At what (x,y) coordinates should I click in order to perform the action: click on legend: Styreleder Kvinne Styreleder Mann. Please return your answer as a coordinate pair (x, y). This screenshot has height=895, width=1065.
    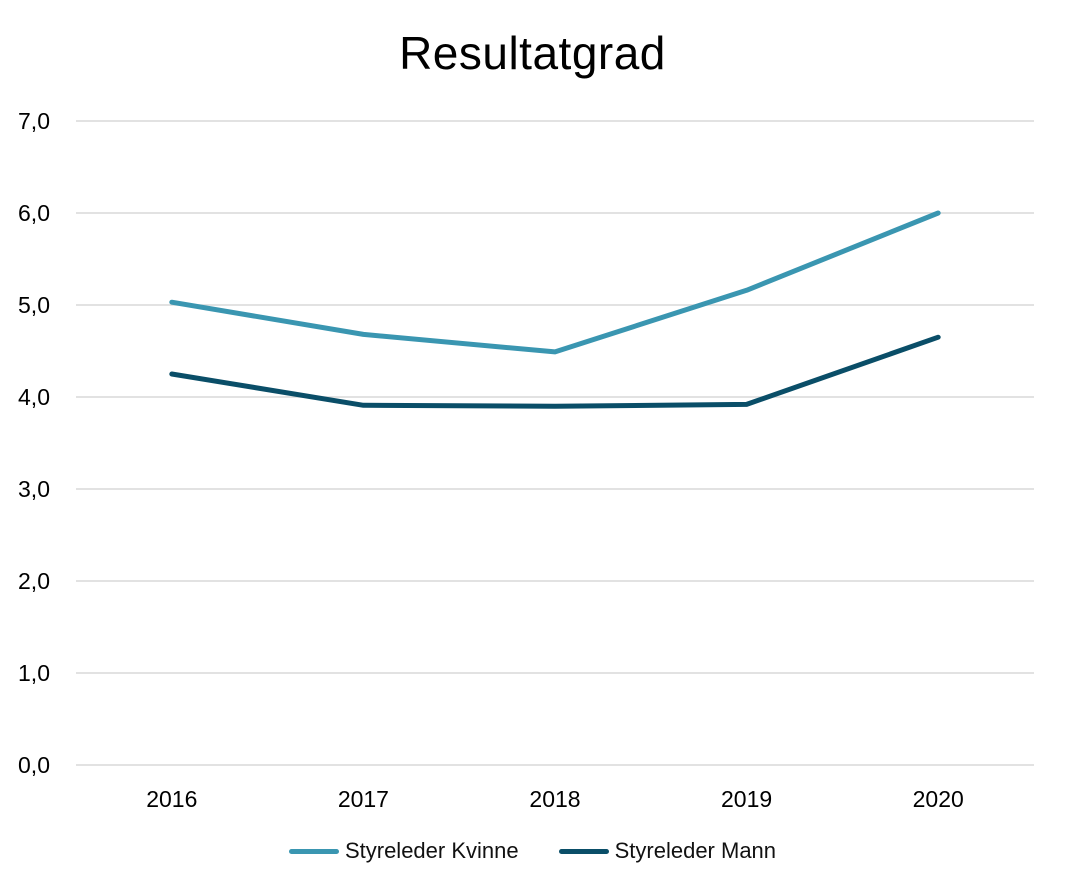
    Looking at the image, I should click on (532, 851).